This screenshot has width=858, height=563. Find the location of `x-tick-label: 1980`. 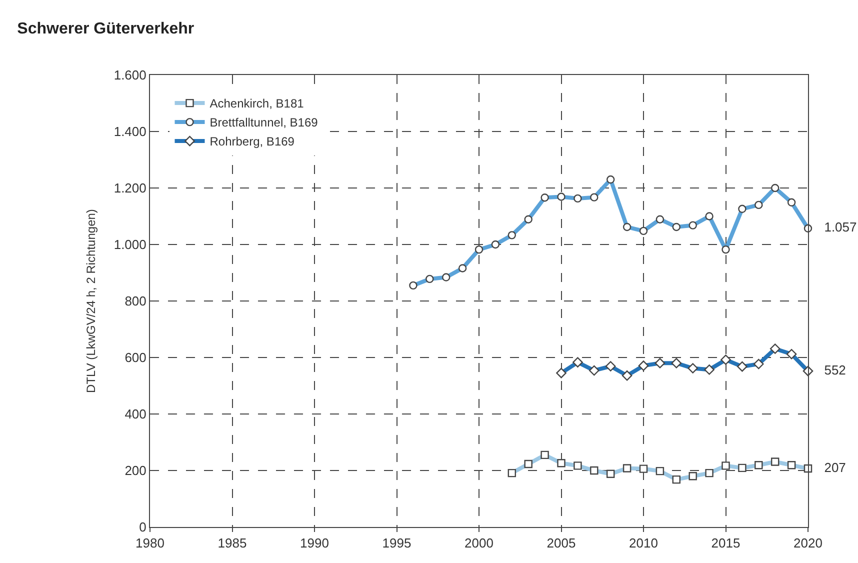

x-tick-label: 1980 is located at coordinates (150, 543).